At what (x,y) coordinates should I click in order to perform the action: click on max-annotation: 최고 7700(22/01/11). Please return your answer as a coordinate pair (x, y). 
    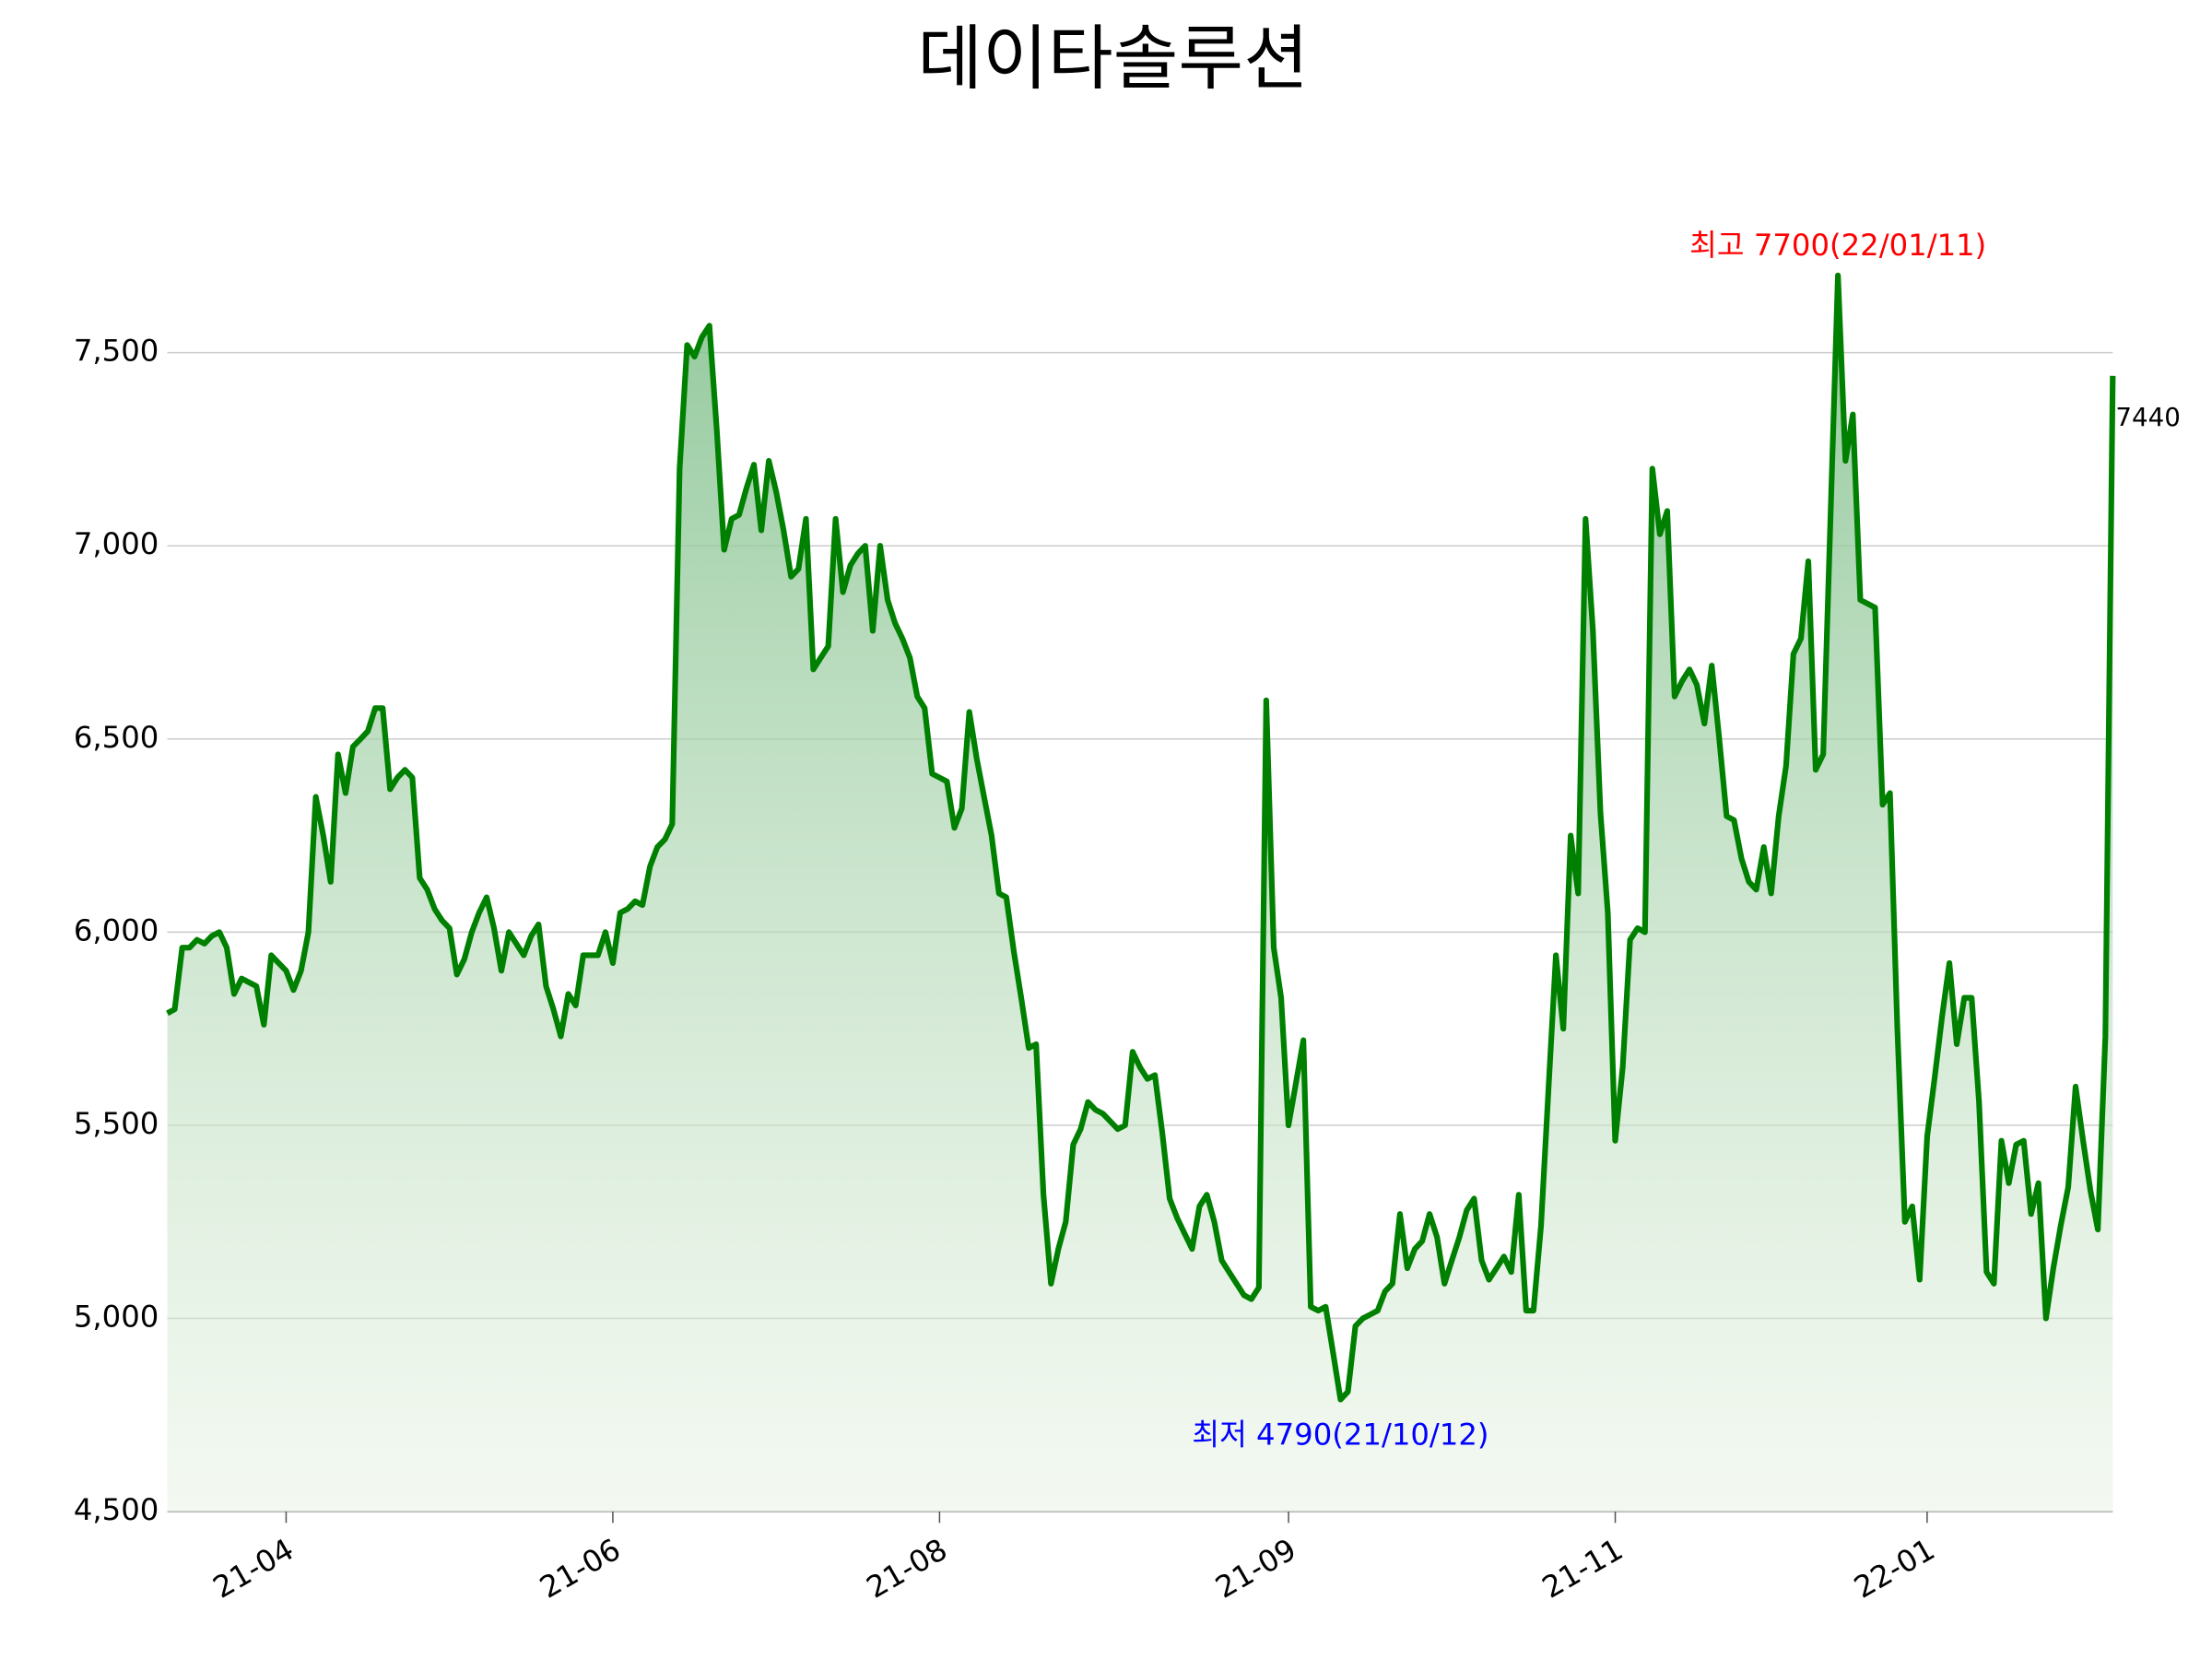
    Looking at the image, I should click on (1837, 245).